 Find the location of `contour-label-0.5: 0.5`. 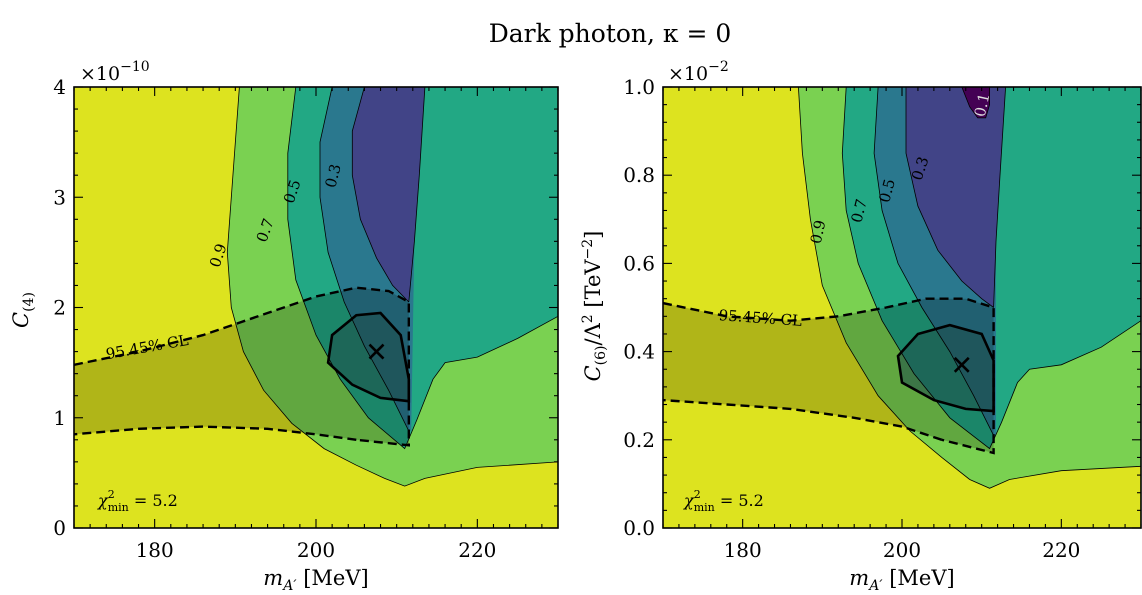

contour-label-0.5: 0.5 is located at coordinates (887, 191).